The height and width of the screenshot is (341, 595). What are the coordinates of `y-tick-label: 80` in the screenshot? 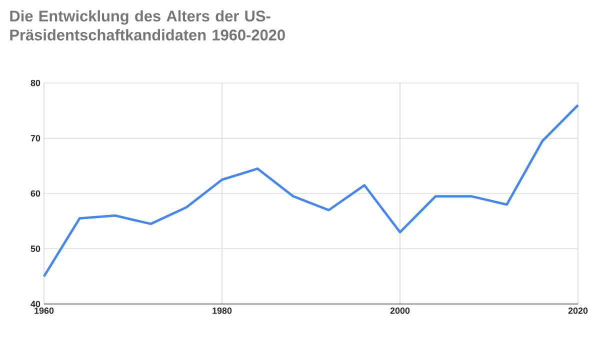 It's located at (35, 83).